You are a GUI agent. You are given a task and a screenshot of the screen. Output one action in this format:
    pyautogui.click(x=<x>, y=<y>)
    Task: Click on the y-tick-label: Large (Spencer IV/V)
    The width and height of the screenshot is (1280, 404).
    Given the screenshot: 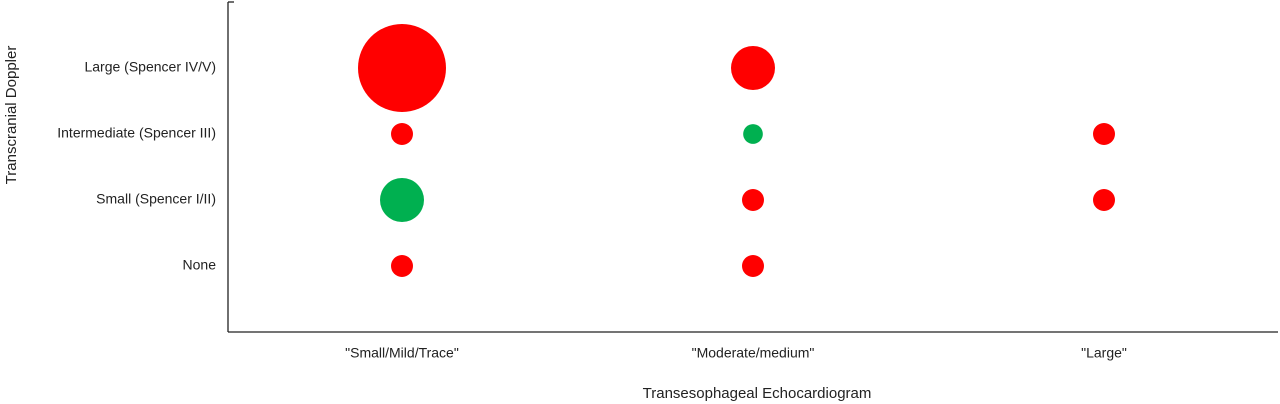 What is the action you would take?
    pyautogui.click(x=150, y=67)
    